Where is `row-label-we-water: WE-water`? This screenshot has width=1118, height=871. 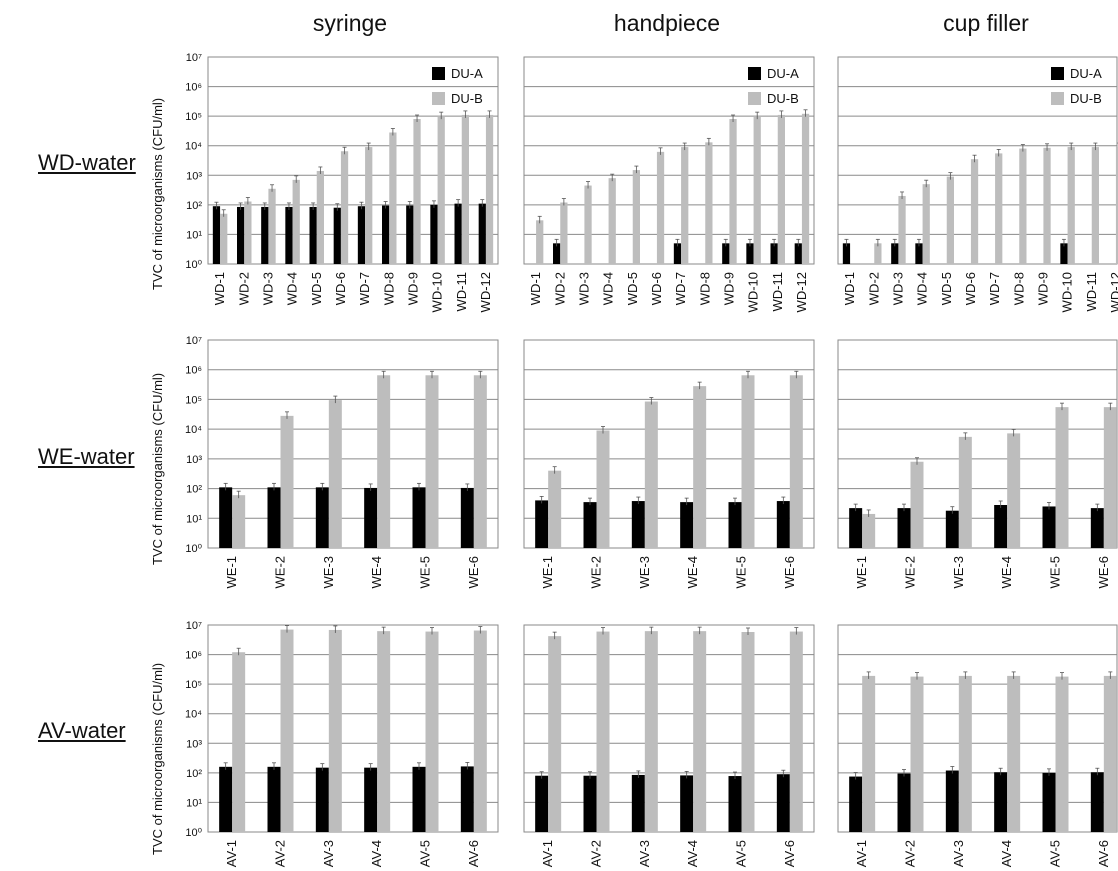
row-label-we-water: WE-water is located at coordinates (86, 456).